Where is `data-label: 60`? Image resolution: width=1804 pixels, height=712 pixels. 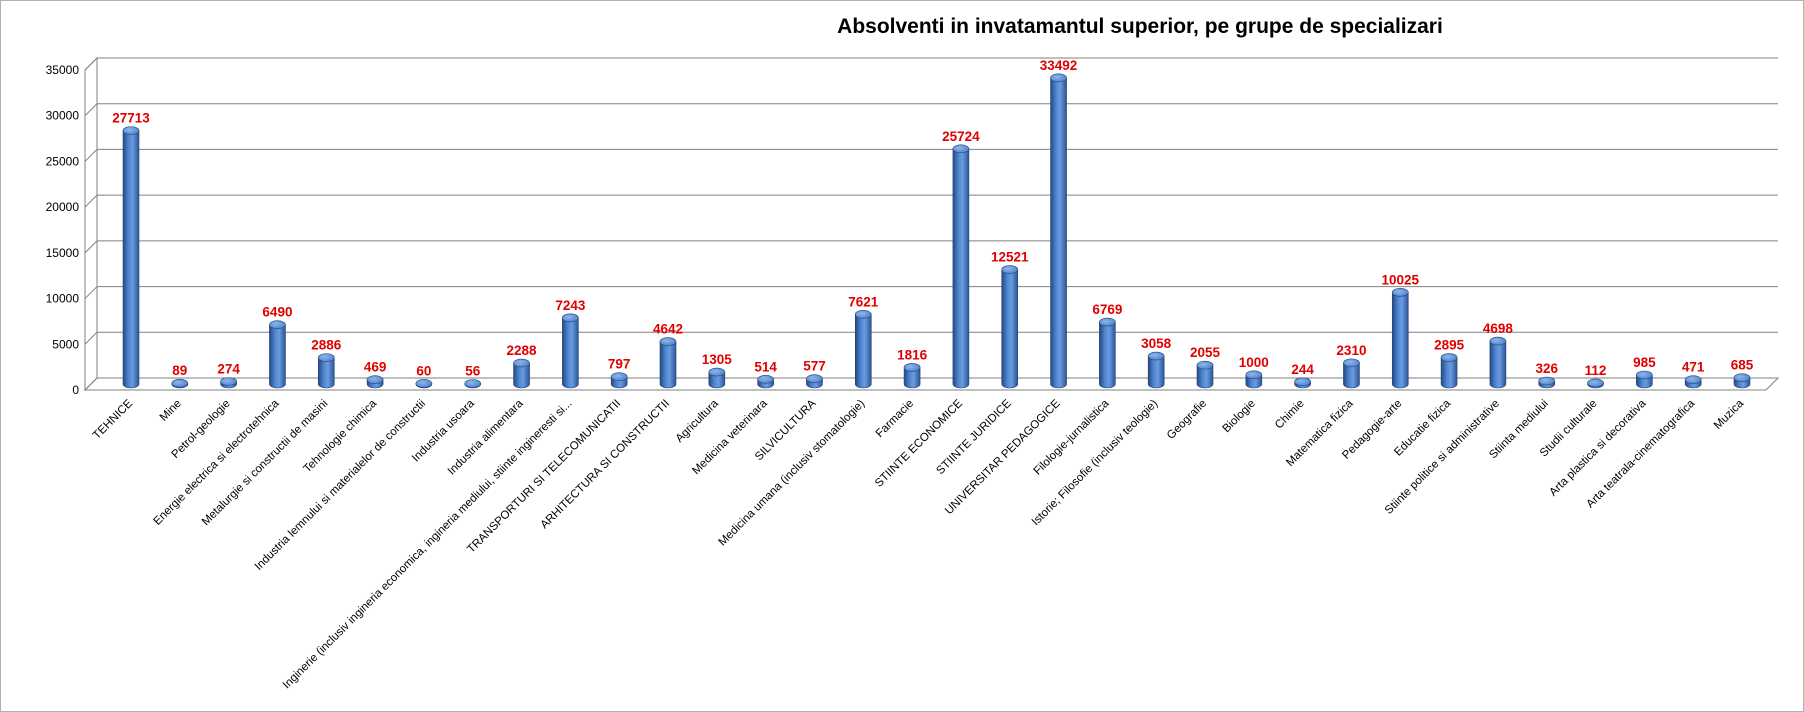
data-label: 60 is located at coordinates (423, 370).